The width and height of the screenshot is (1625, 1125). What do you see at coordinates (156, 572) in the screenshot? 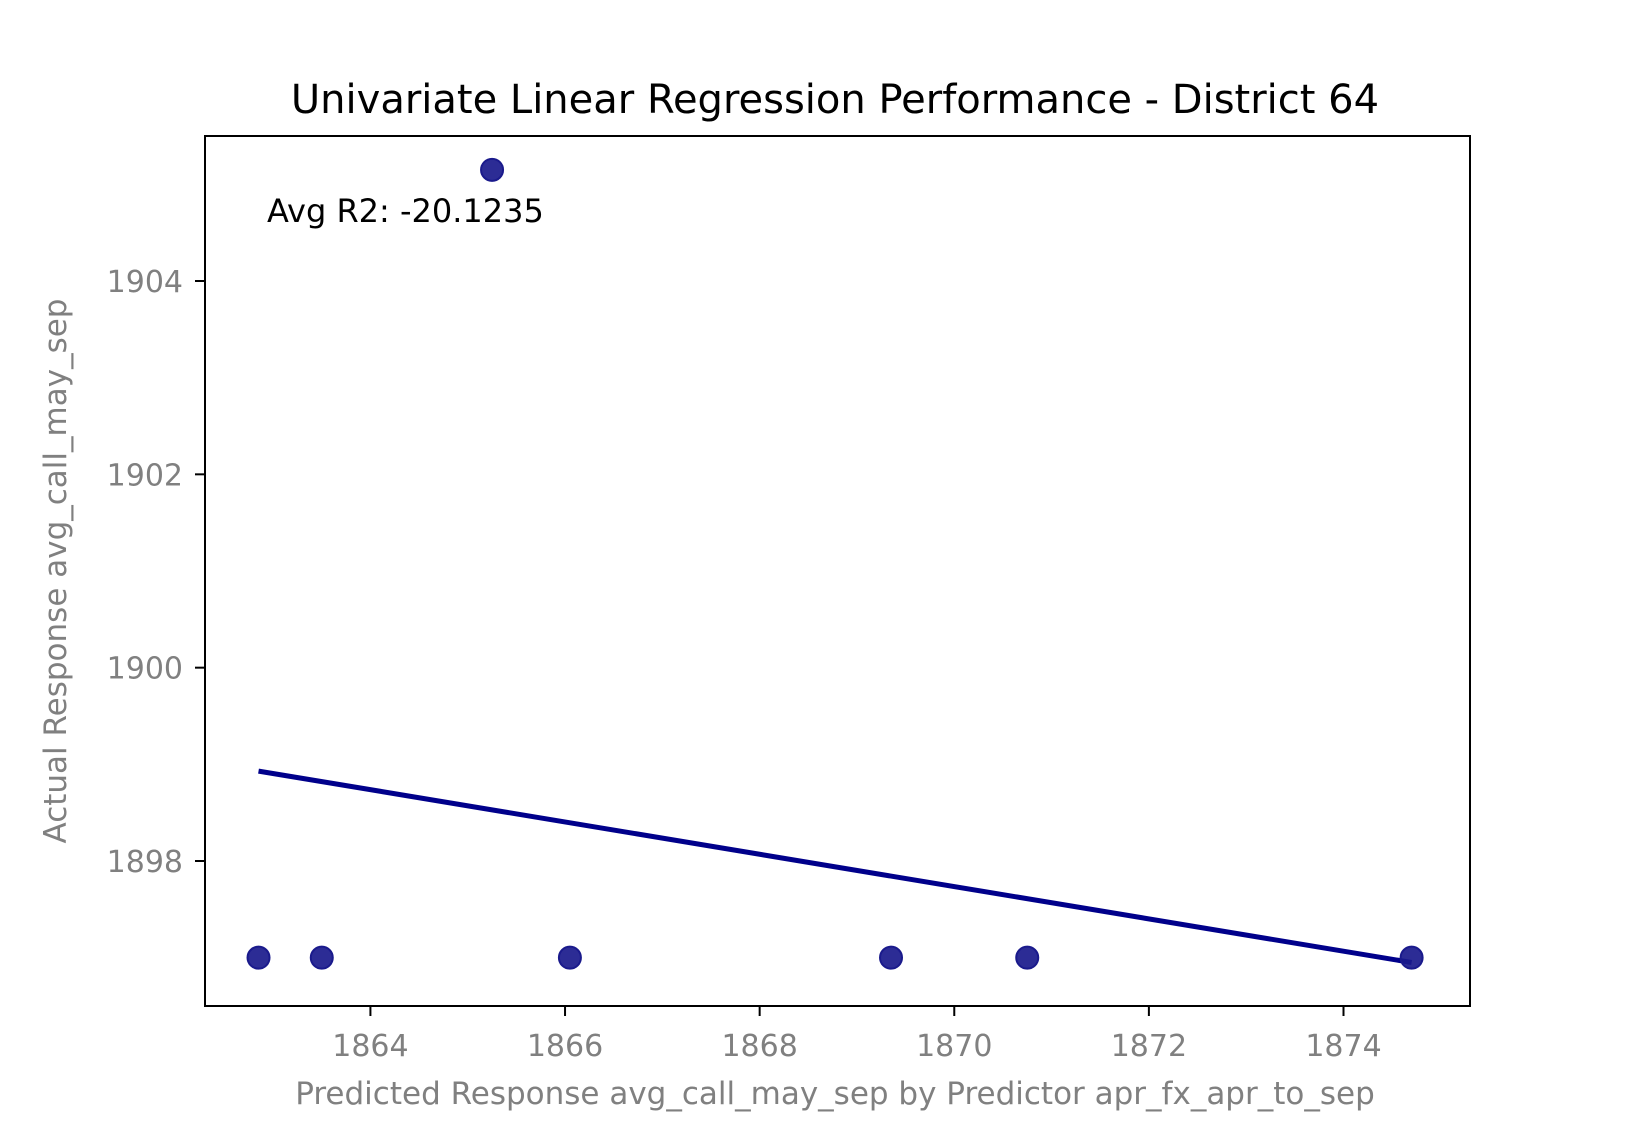
I see `y-axis-ticks: 1898 1900 1902 1904` at bounding box center [156, 572].